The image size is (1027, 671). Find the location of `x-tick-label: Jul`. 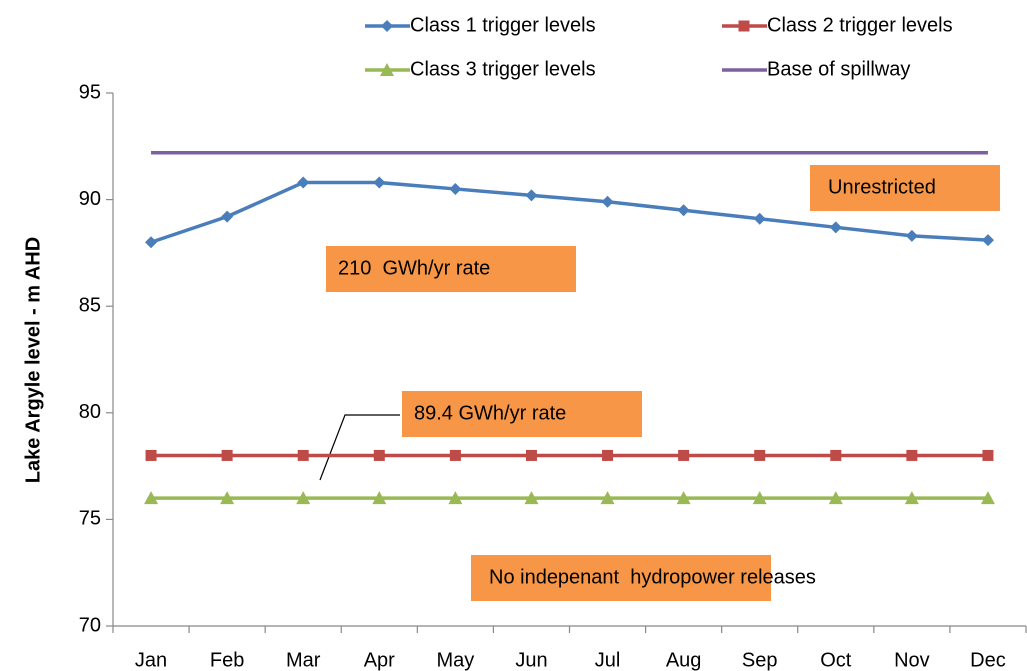

x-tick-label: Jul is located at coordinates (608, 660).